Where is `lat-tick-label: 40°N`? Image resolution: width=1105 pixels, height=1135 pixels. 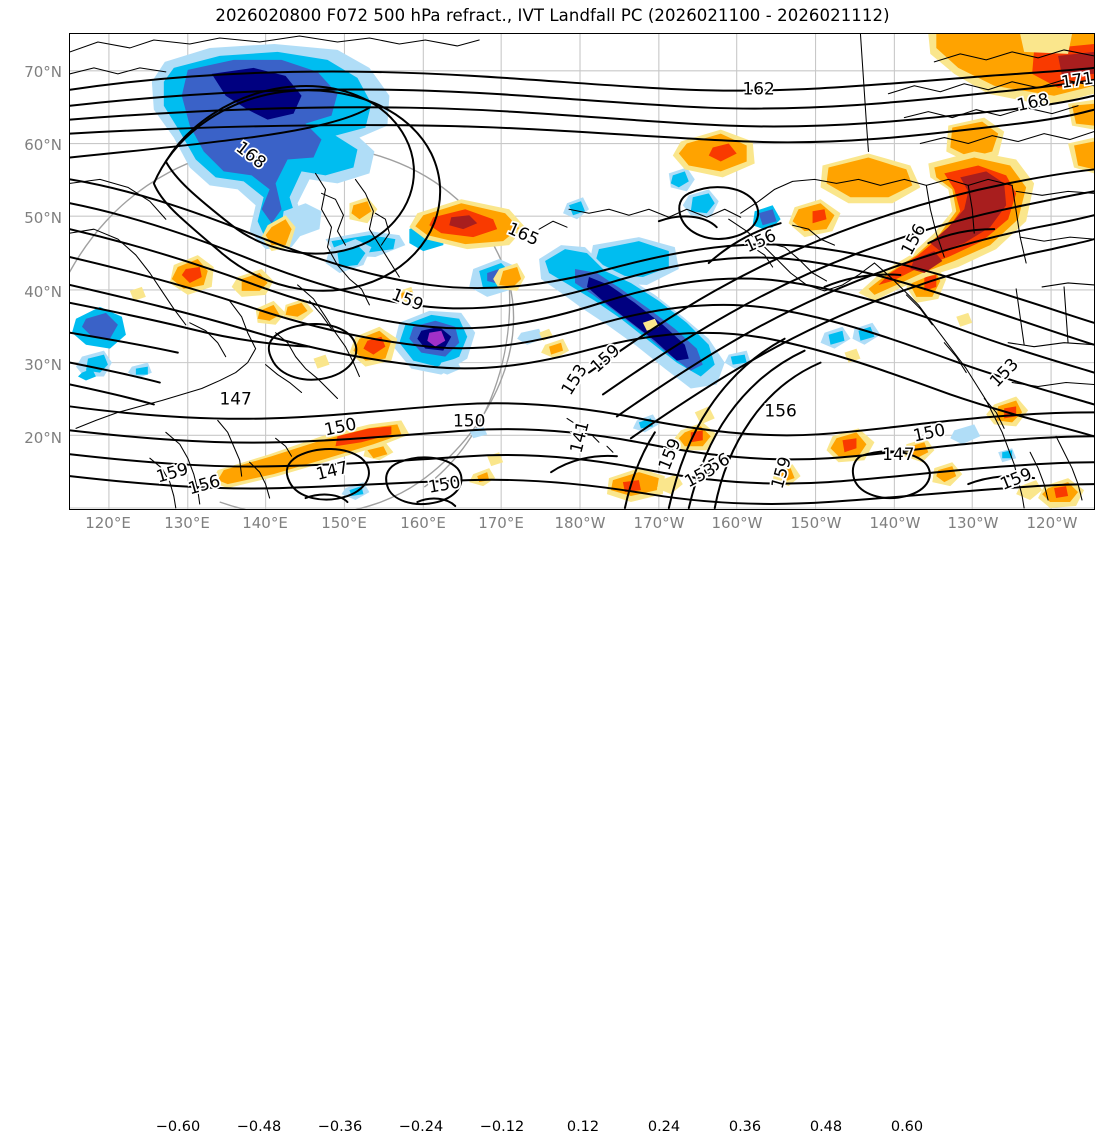
lat-tick-label: 40°N is located at coordinates (43, 292).